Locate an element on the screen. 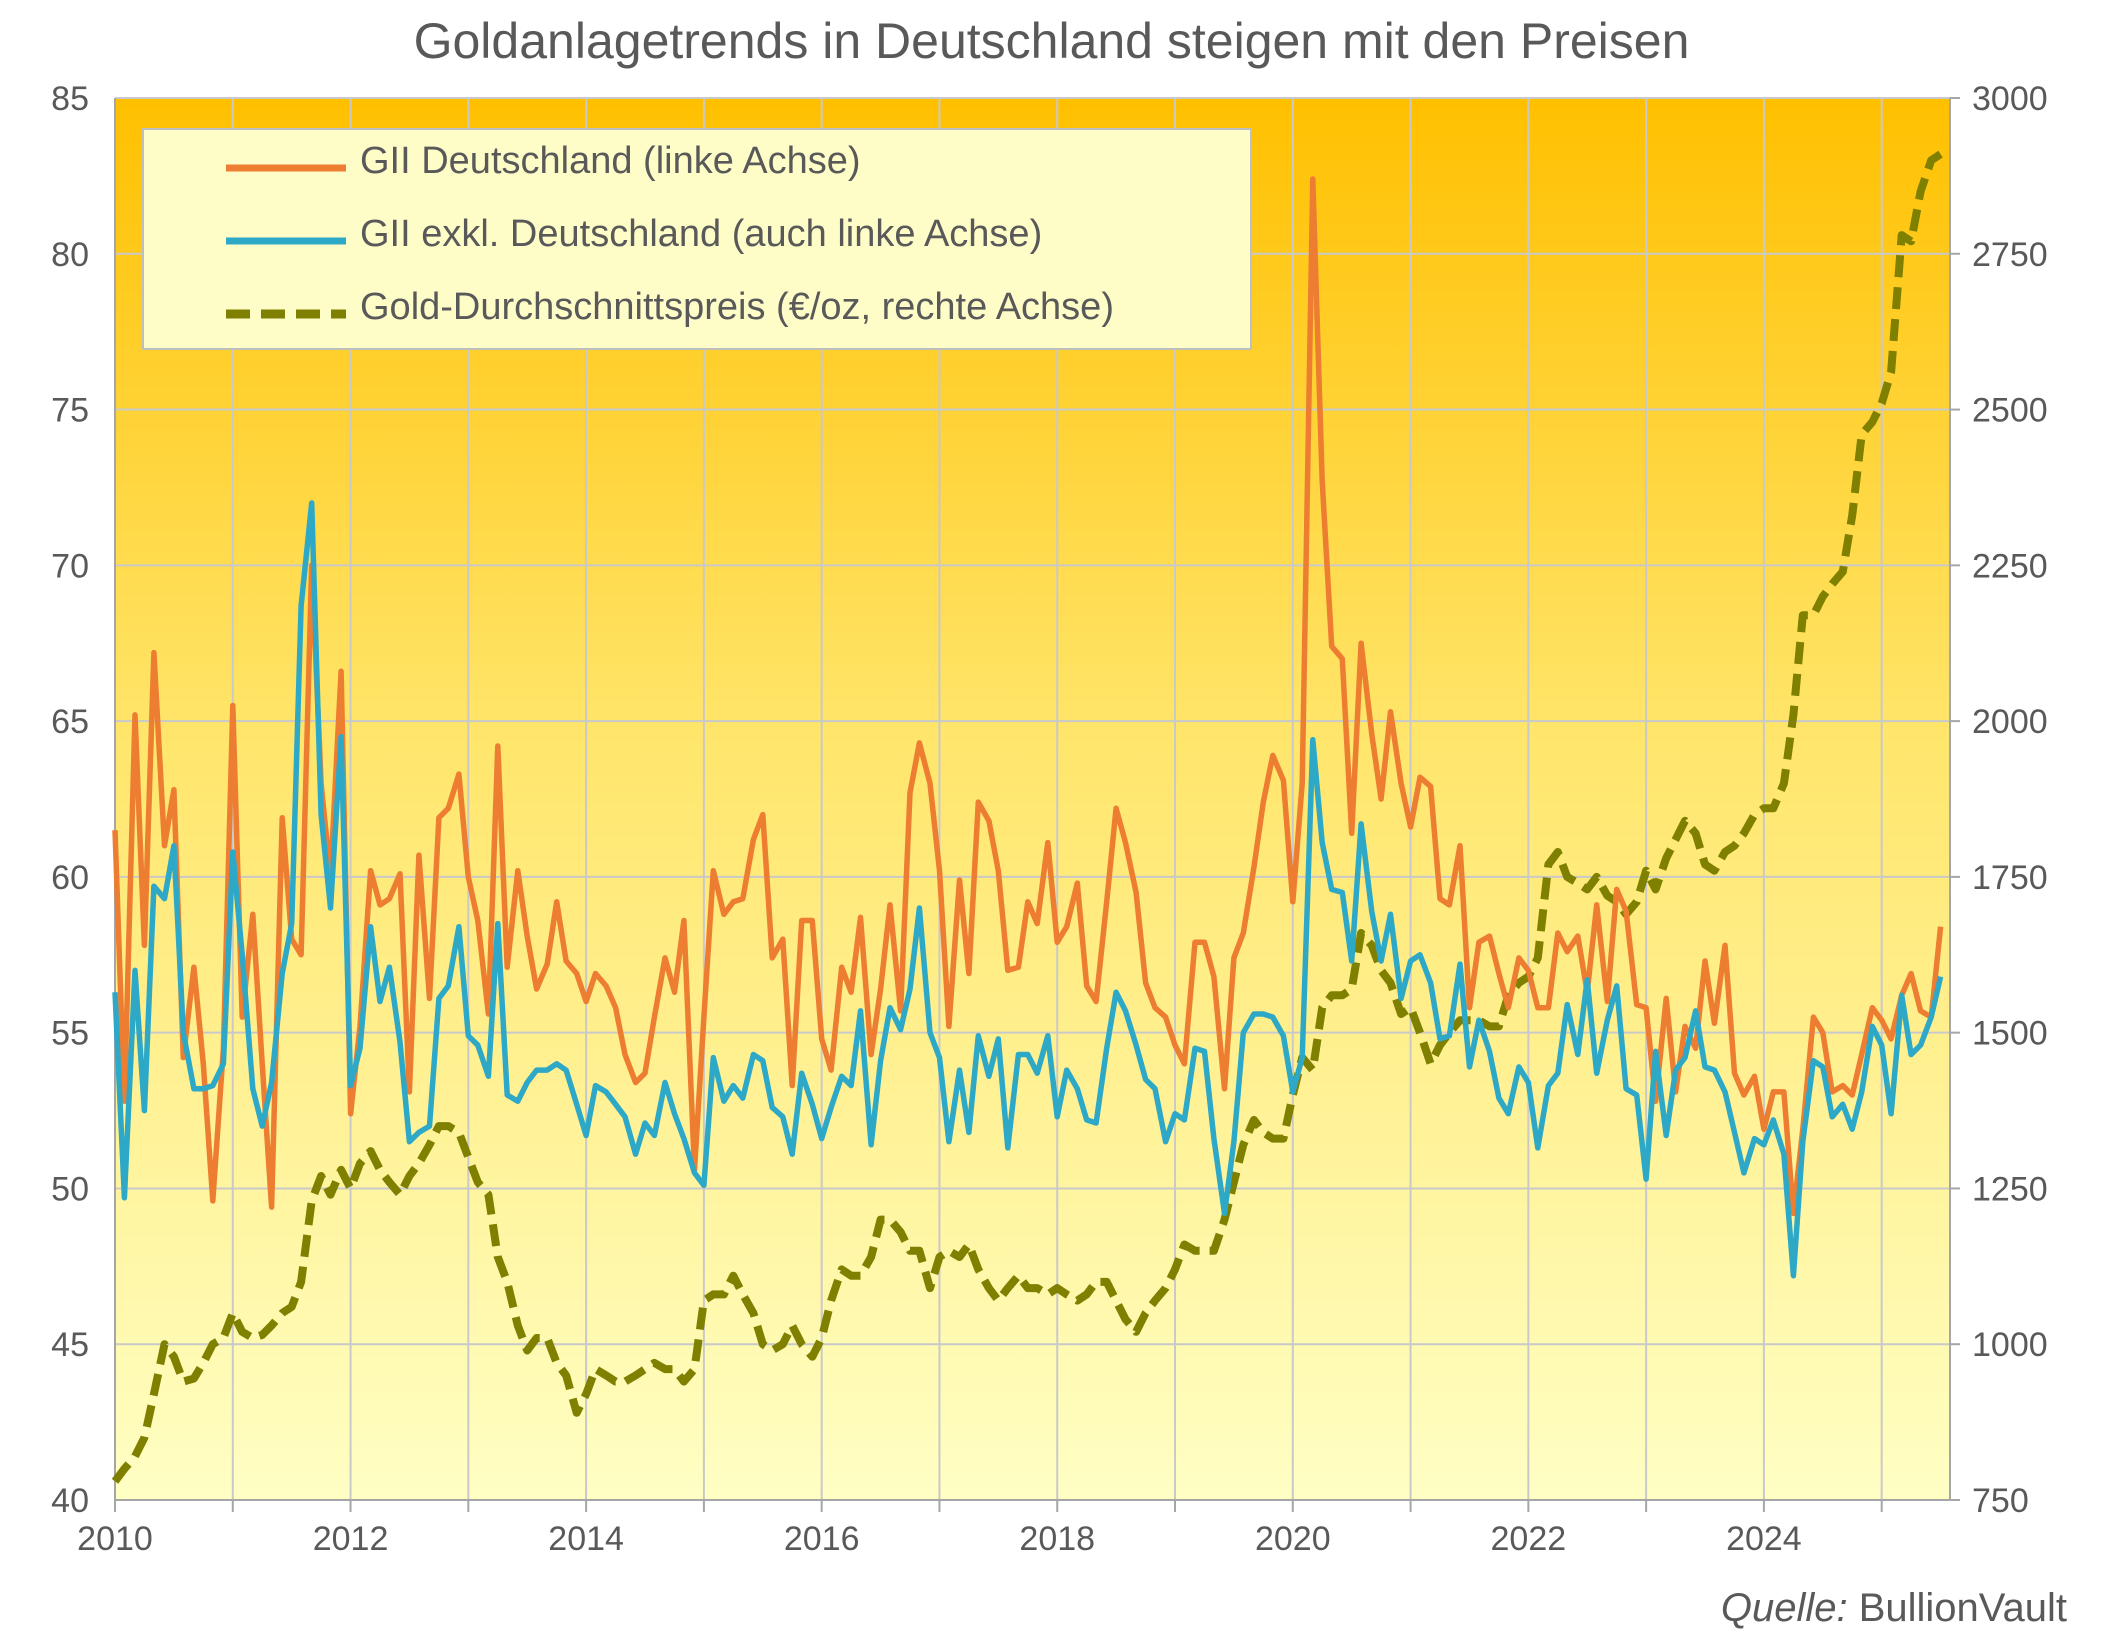 Image resolution: width=2103 pixels, height=1640 pixels. x-tick-label: 2018 is located at coordinates (1057, 1539).